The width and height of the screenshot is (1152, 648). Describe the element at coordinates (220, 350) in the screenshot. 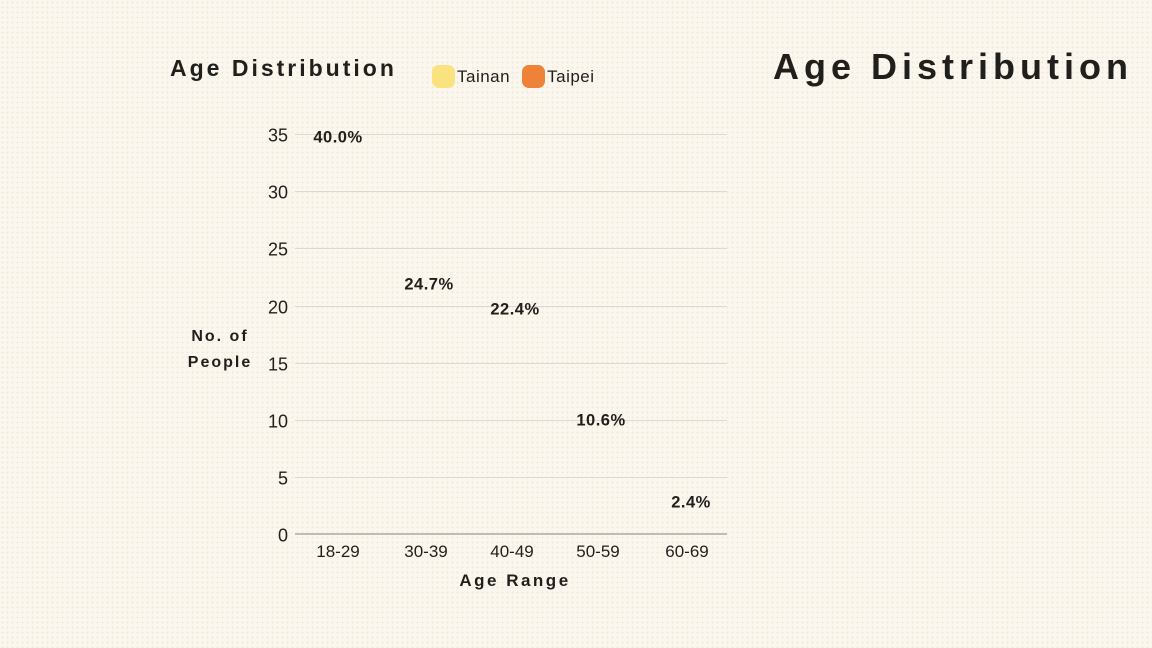

I see `y-axis-title: No. of People` at that location.